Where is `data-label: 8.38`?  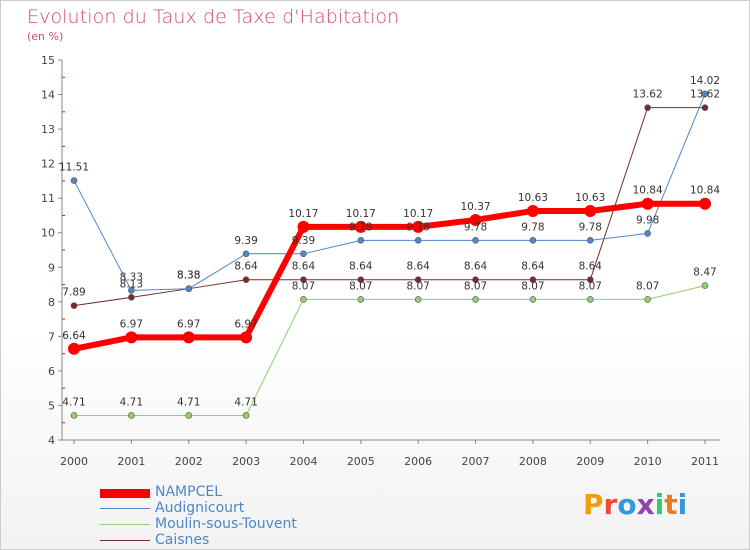
data-label: 8.38 is located at coordinates (188, 276).